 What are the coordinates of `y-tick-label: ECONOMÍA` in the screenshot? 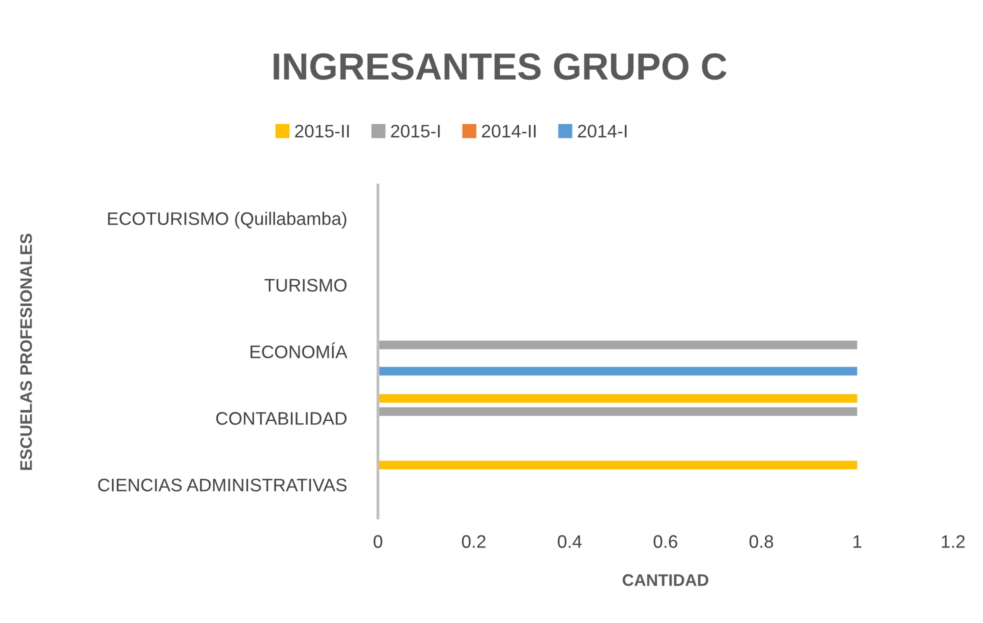 It's located at (299, 350).